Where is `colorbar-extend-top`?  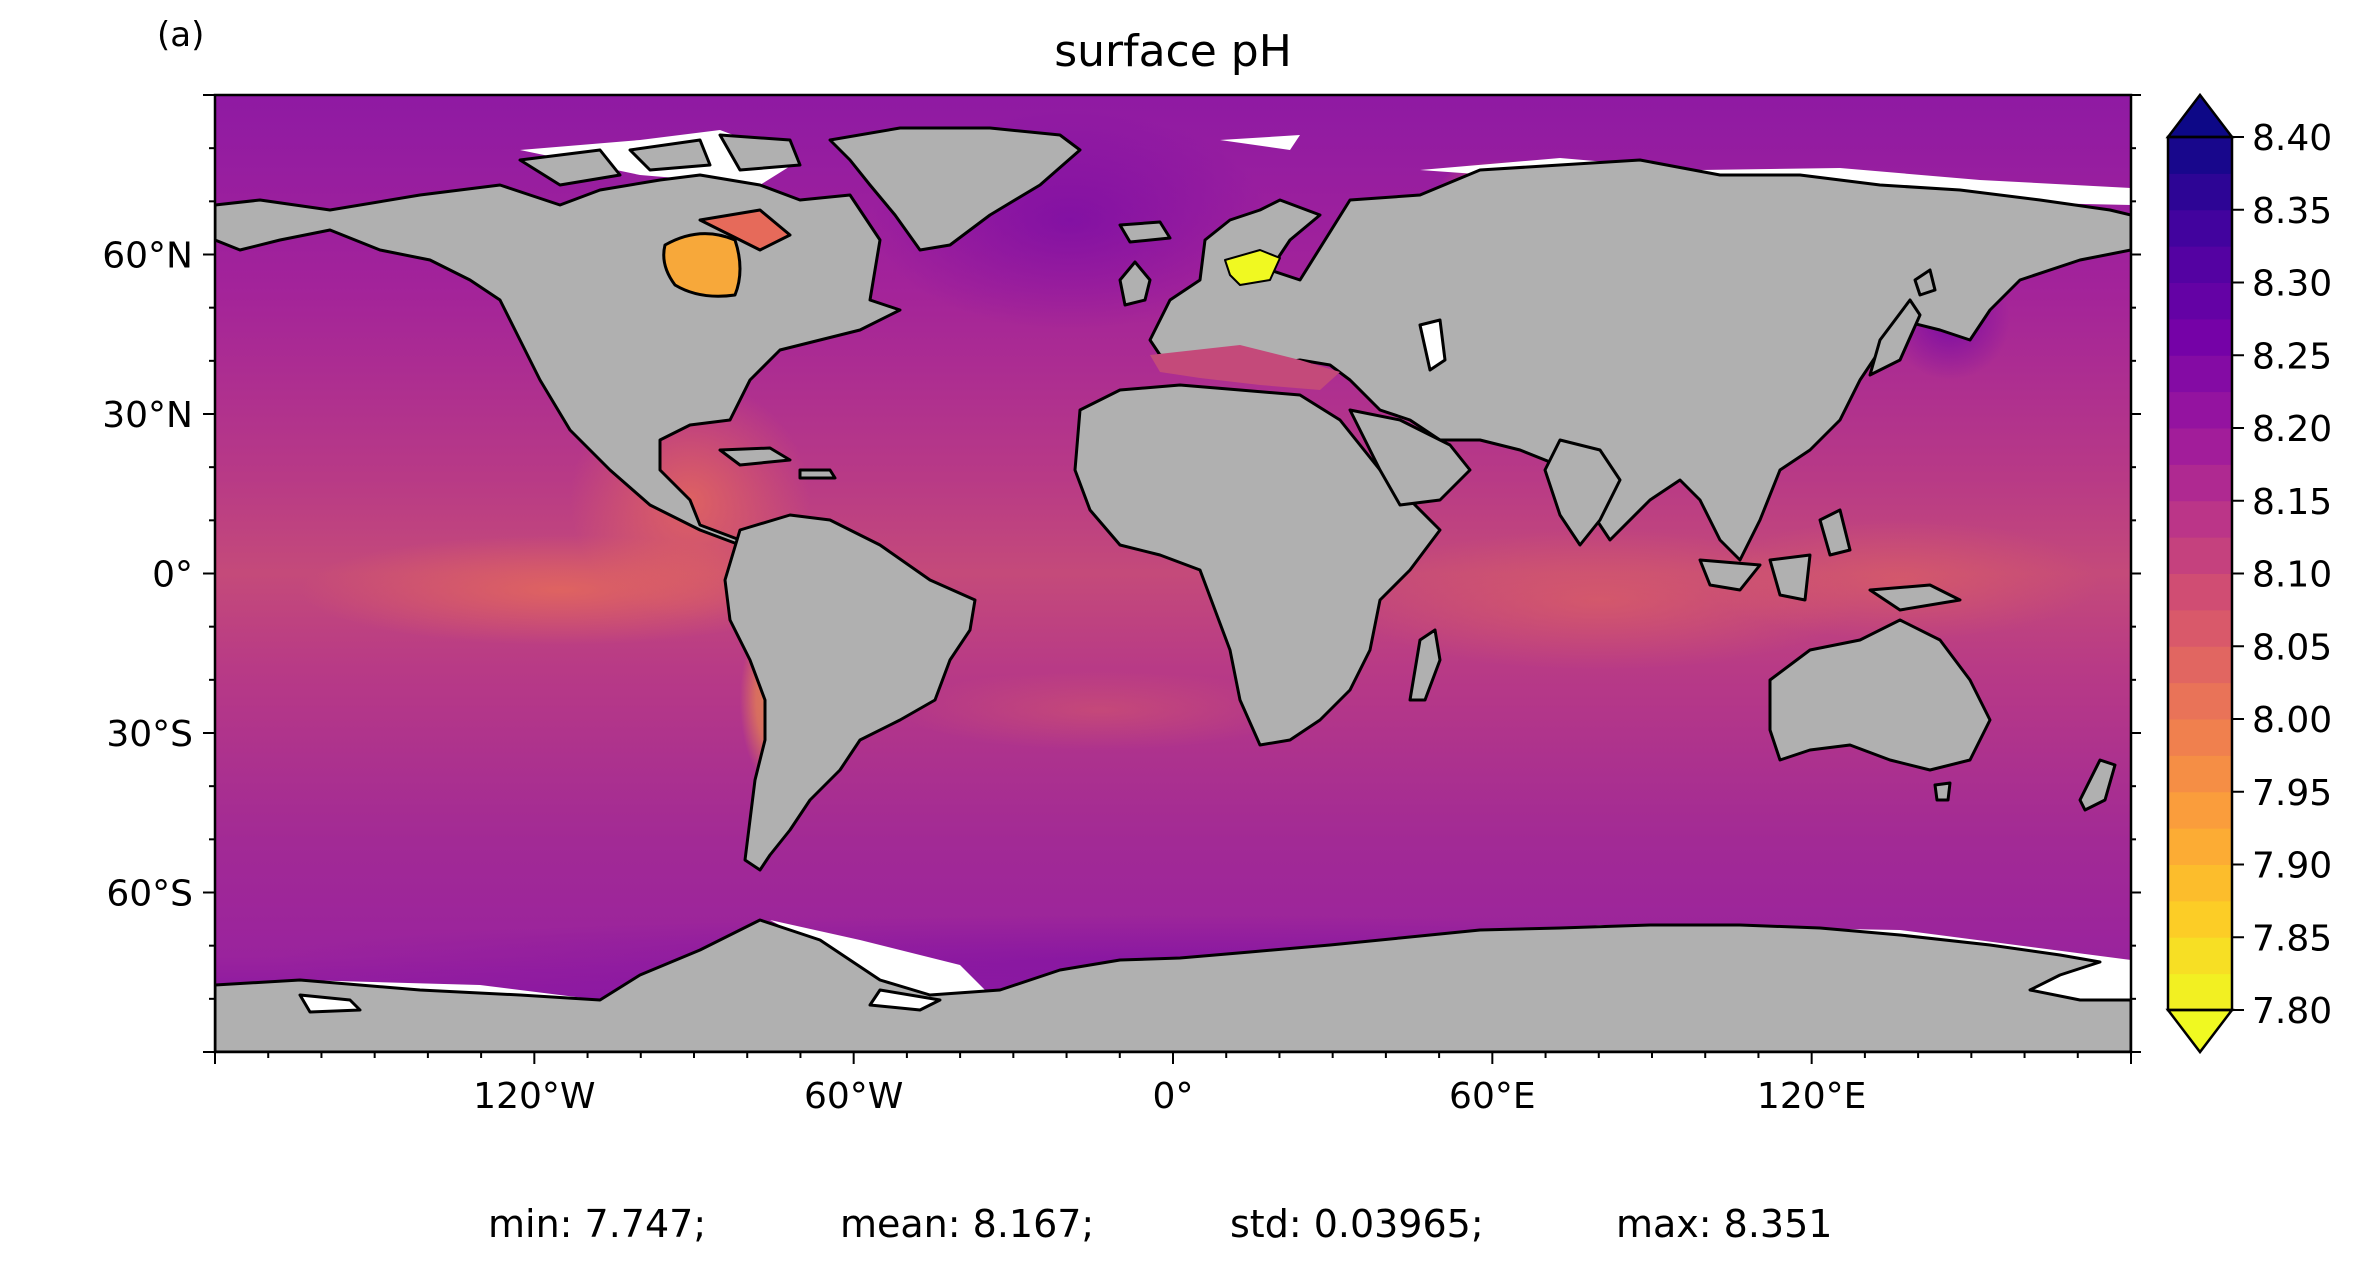
colorbar-extend-top is located at coordinates (2200, 115).